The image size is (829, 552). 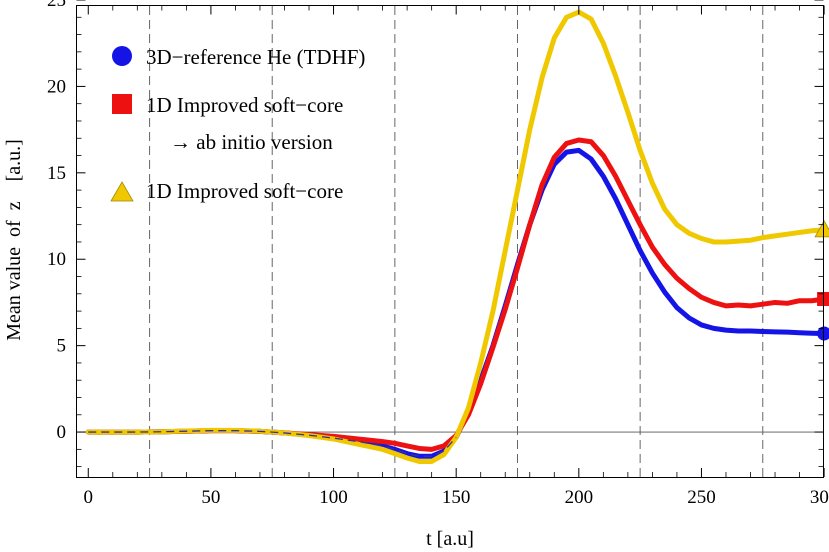 I want to click on legend-marker-circle, so click(x=122, y=56).